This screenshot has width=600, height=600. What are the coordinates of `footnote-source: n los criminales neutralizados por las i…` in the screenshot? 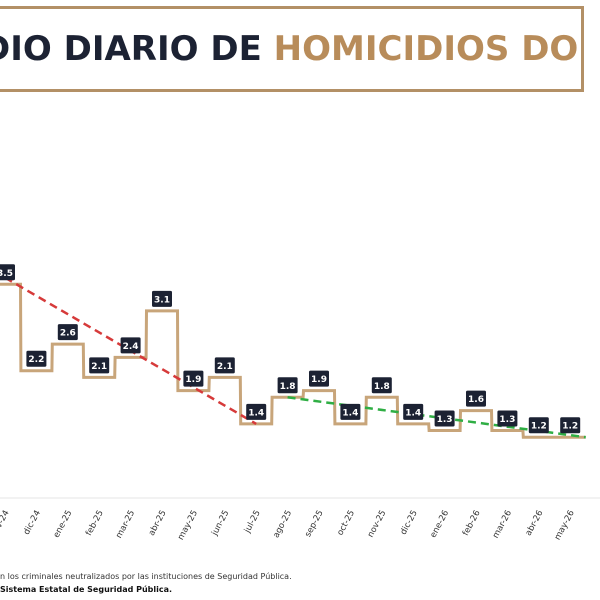 It's located at (146, 576).